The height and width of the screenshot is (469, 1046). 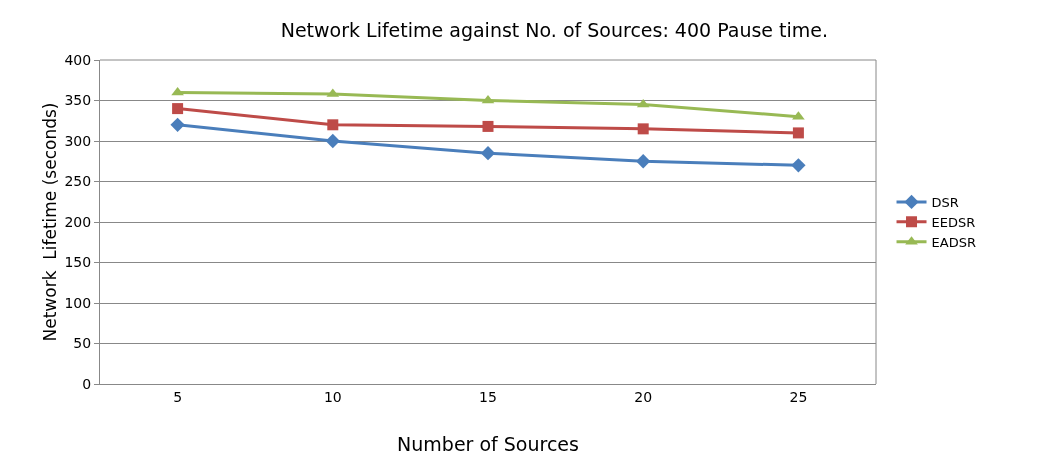 What do you see at coordinates (78, 181) in the screenshot?
I see `y-tick-label: 250` at bounding box center [78, 181].